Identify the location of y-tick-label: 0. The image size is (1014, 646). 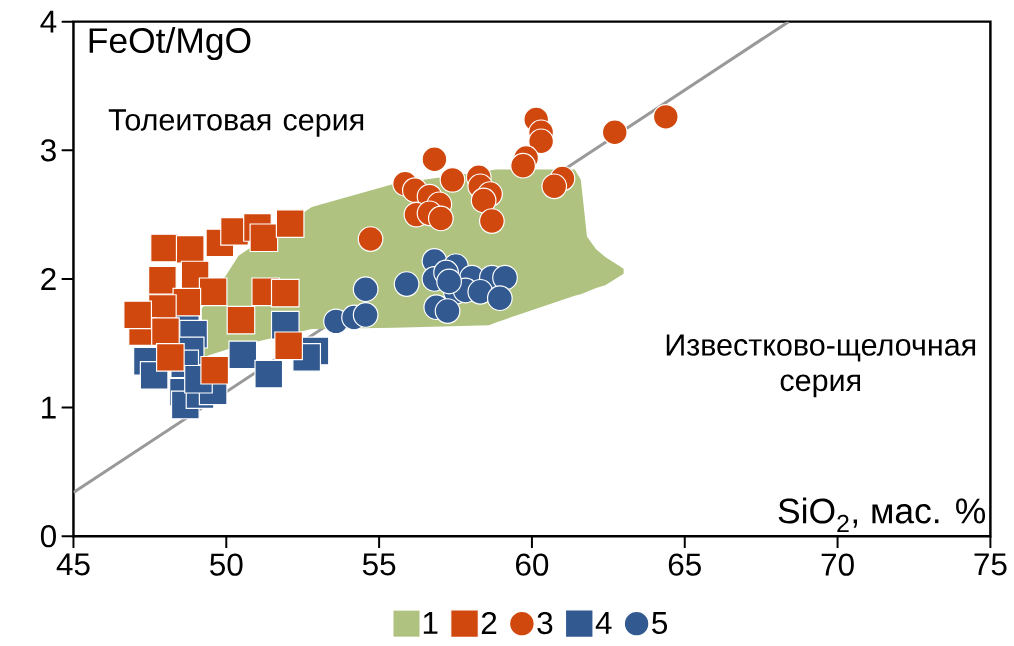
(48, 536).